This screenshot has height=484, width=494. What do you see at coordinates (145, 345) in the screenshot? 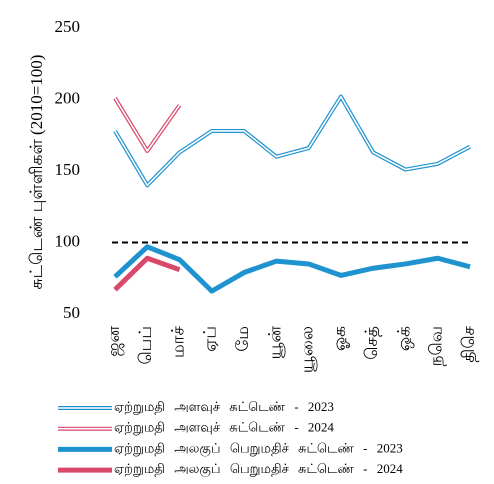
I see `x-tick-label: பெப்` at bounding box center [145, 345].